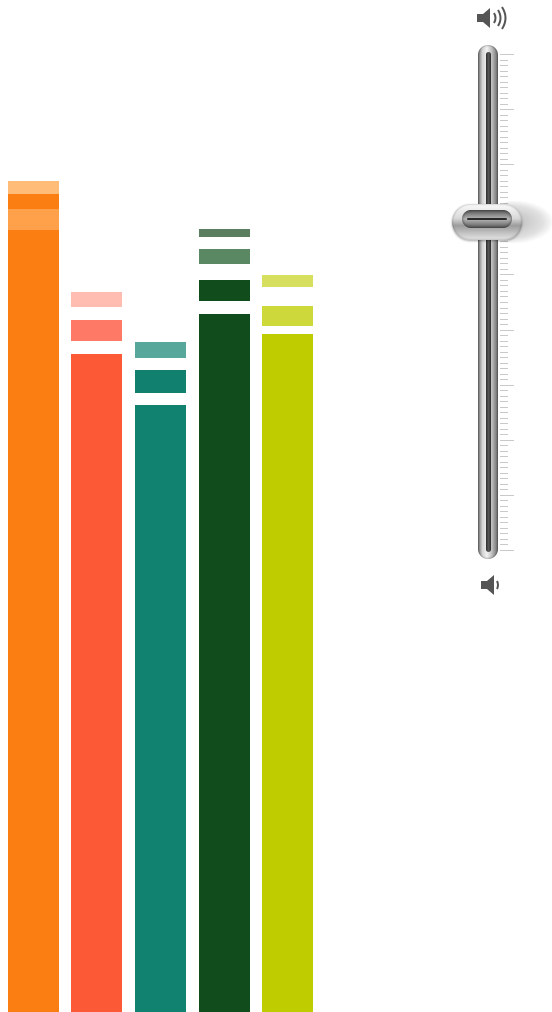 This screenshot has width=552, height=1012. Describe the element at coordinates (487, 219) in the screenshot. I see `volume-thumb-grip-line` at that location.